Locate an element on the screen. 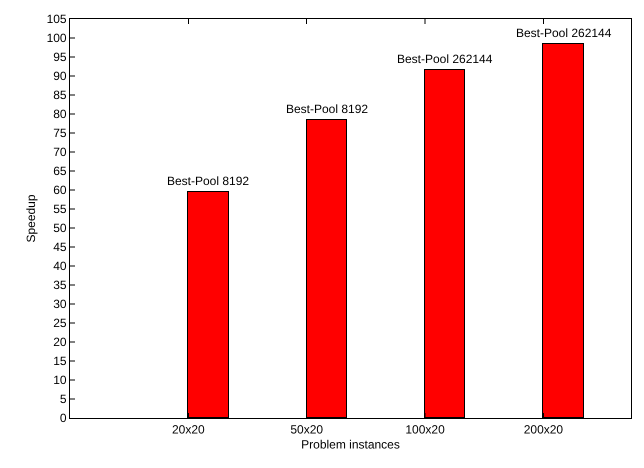  y-tick-label: 15 is located at coordinates (60, 361).